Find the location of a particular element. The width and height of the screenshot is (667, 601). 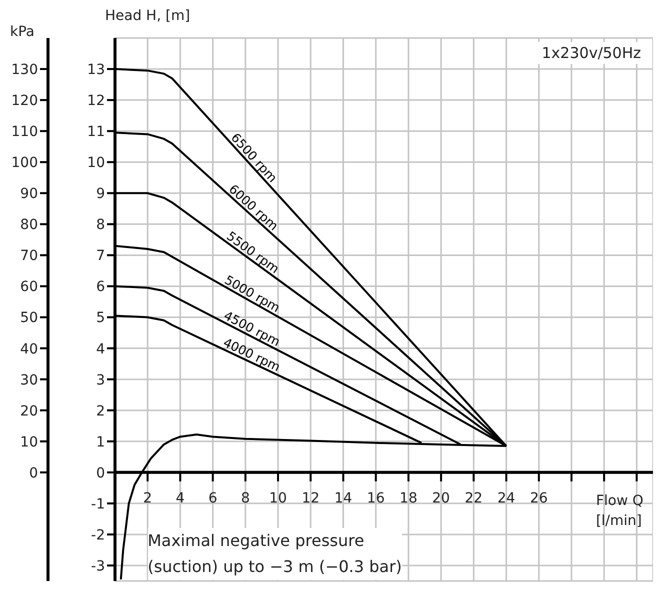

y-tick-label: 7 is located at coordinates (100, 256).